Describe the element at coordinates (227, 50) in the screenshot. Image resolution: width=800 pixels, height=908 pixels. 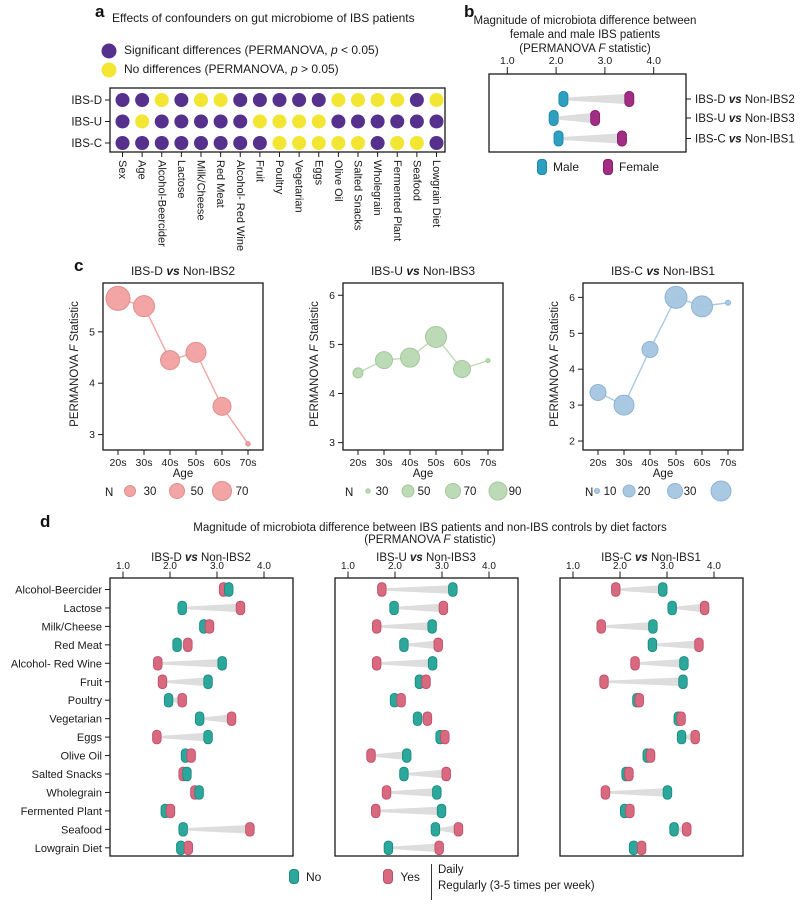
I see `legend-sig-pre: Significant differences (PERMANOVA,` at that location.